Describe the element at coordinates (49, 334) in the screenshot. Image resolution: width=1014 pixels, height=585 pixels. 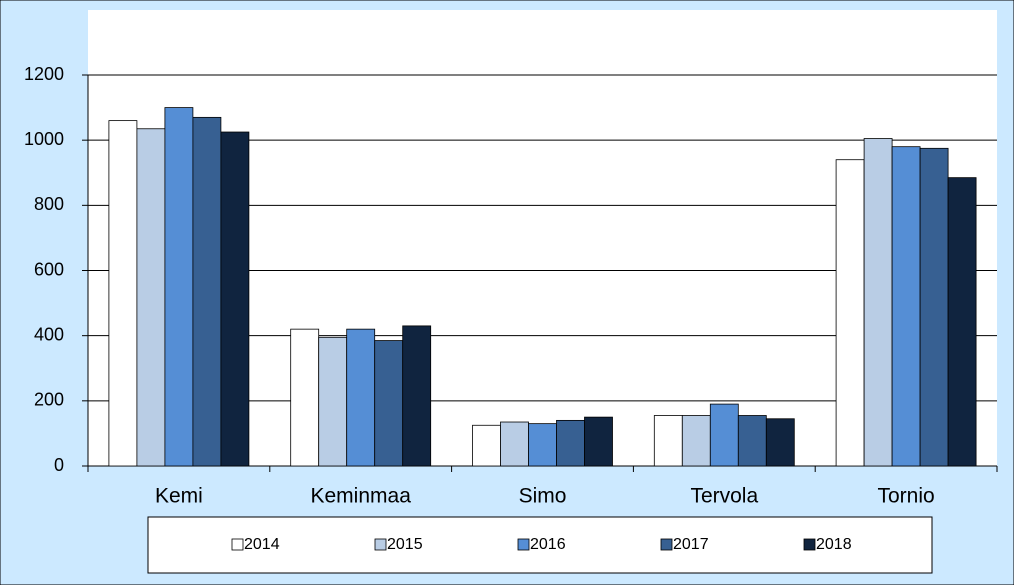
I see `y-tick-label: 400` at that location.